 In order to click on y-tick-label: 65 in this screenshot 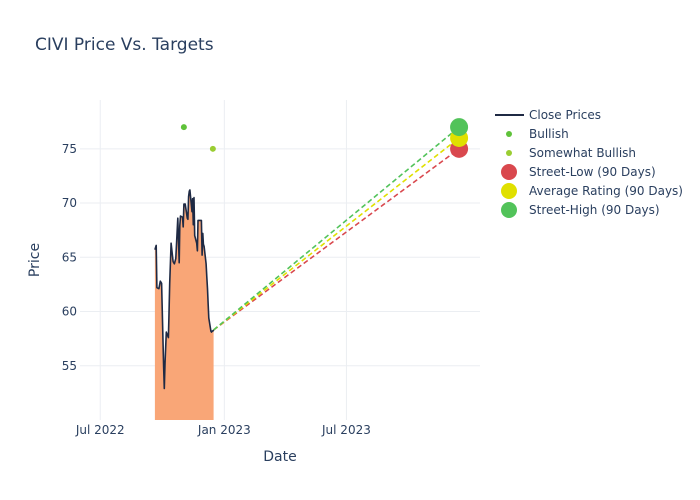, I will do `click(69, 257)`.